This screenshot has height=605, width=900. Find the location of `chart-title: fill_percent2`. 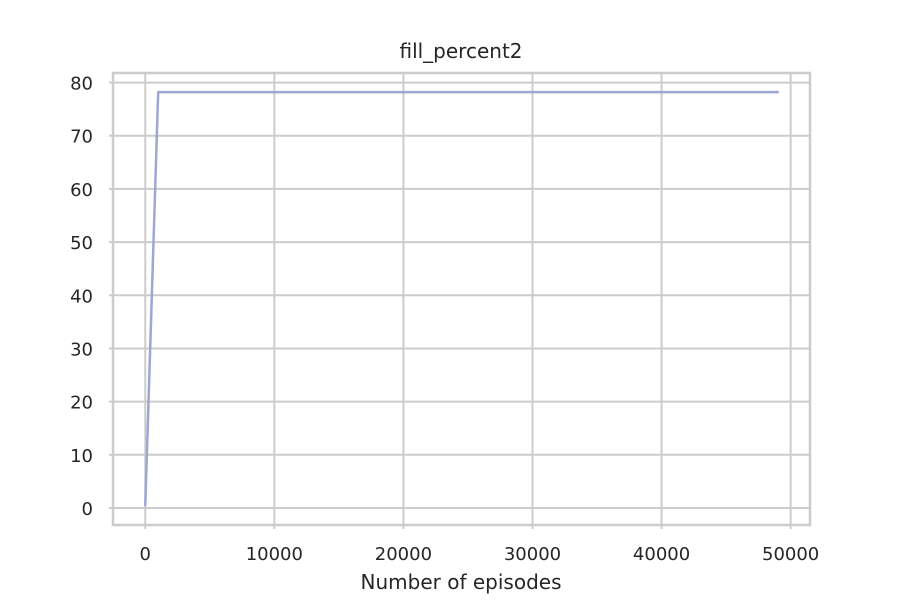

chart-title: fill_percent2 is located at coordinates (460, 51).